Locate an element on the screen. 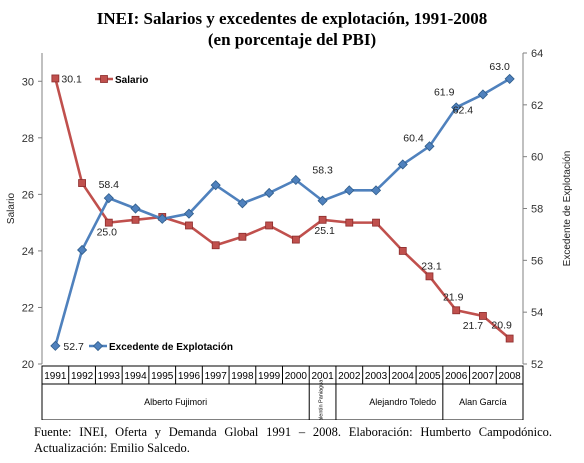  x-tick-label: 2001 is located at coordinates (322, 376).